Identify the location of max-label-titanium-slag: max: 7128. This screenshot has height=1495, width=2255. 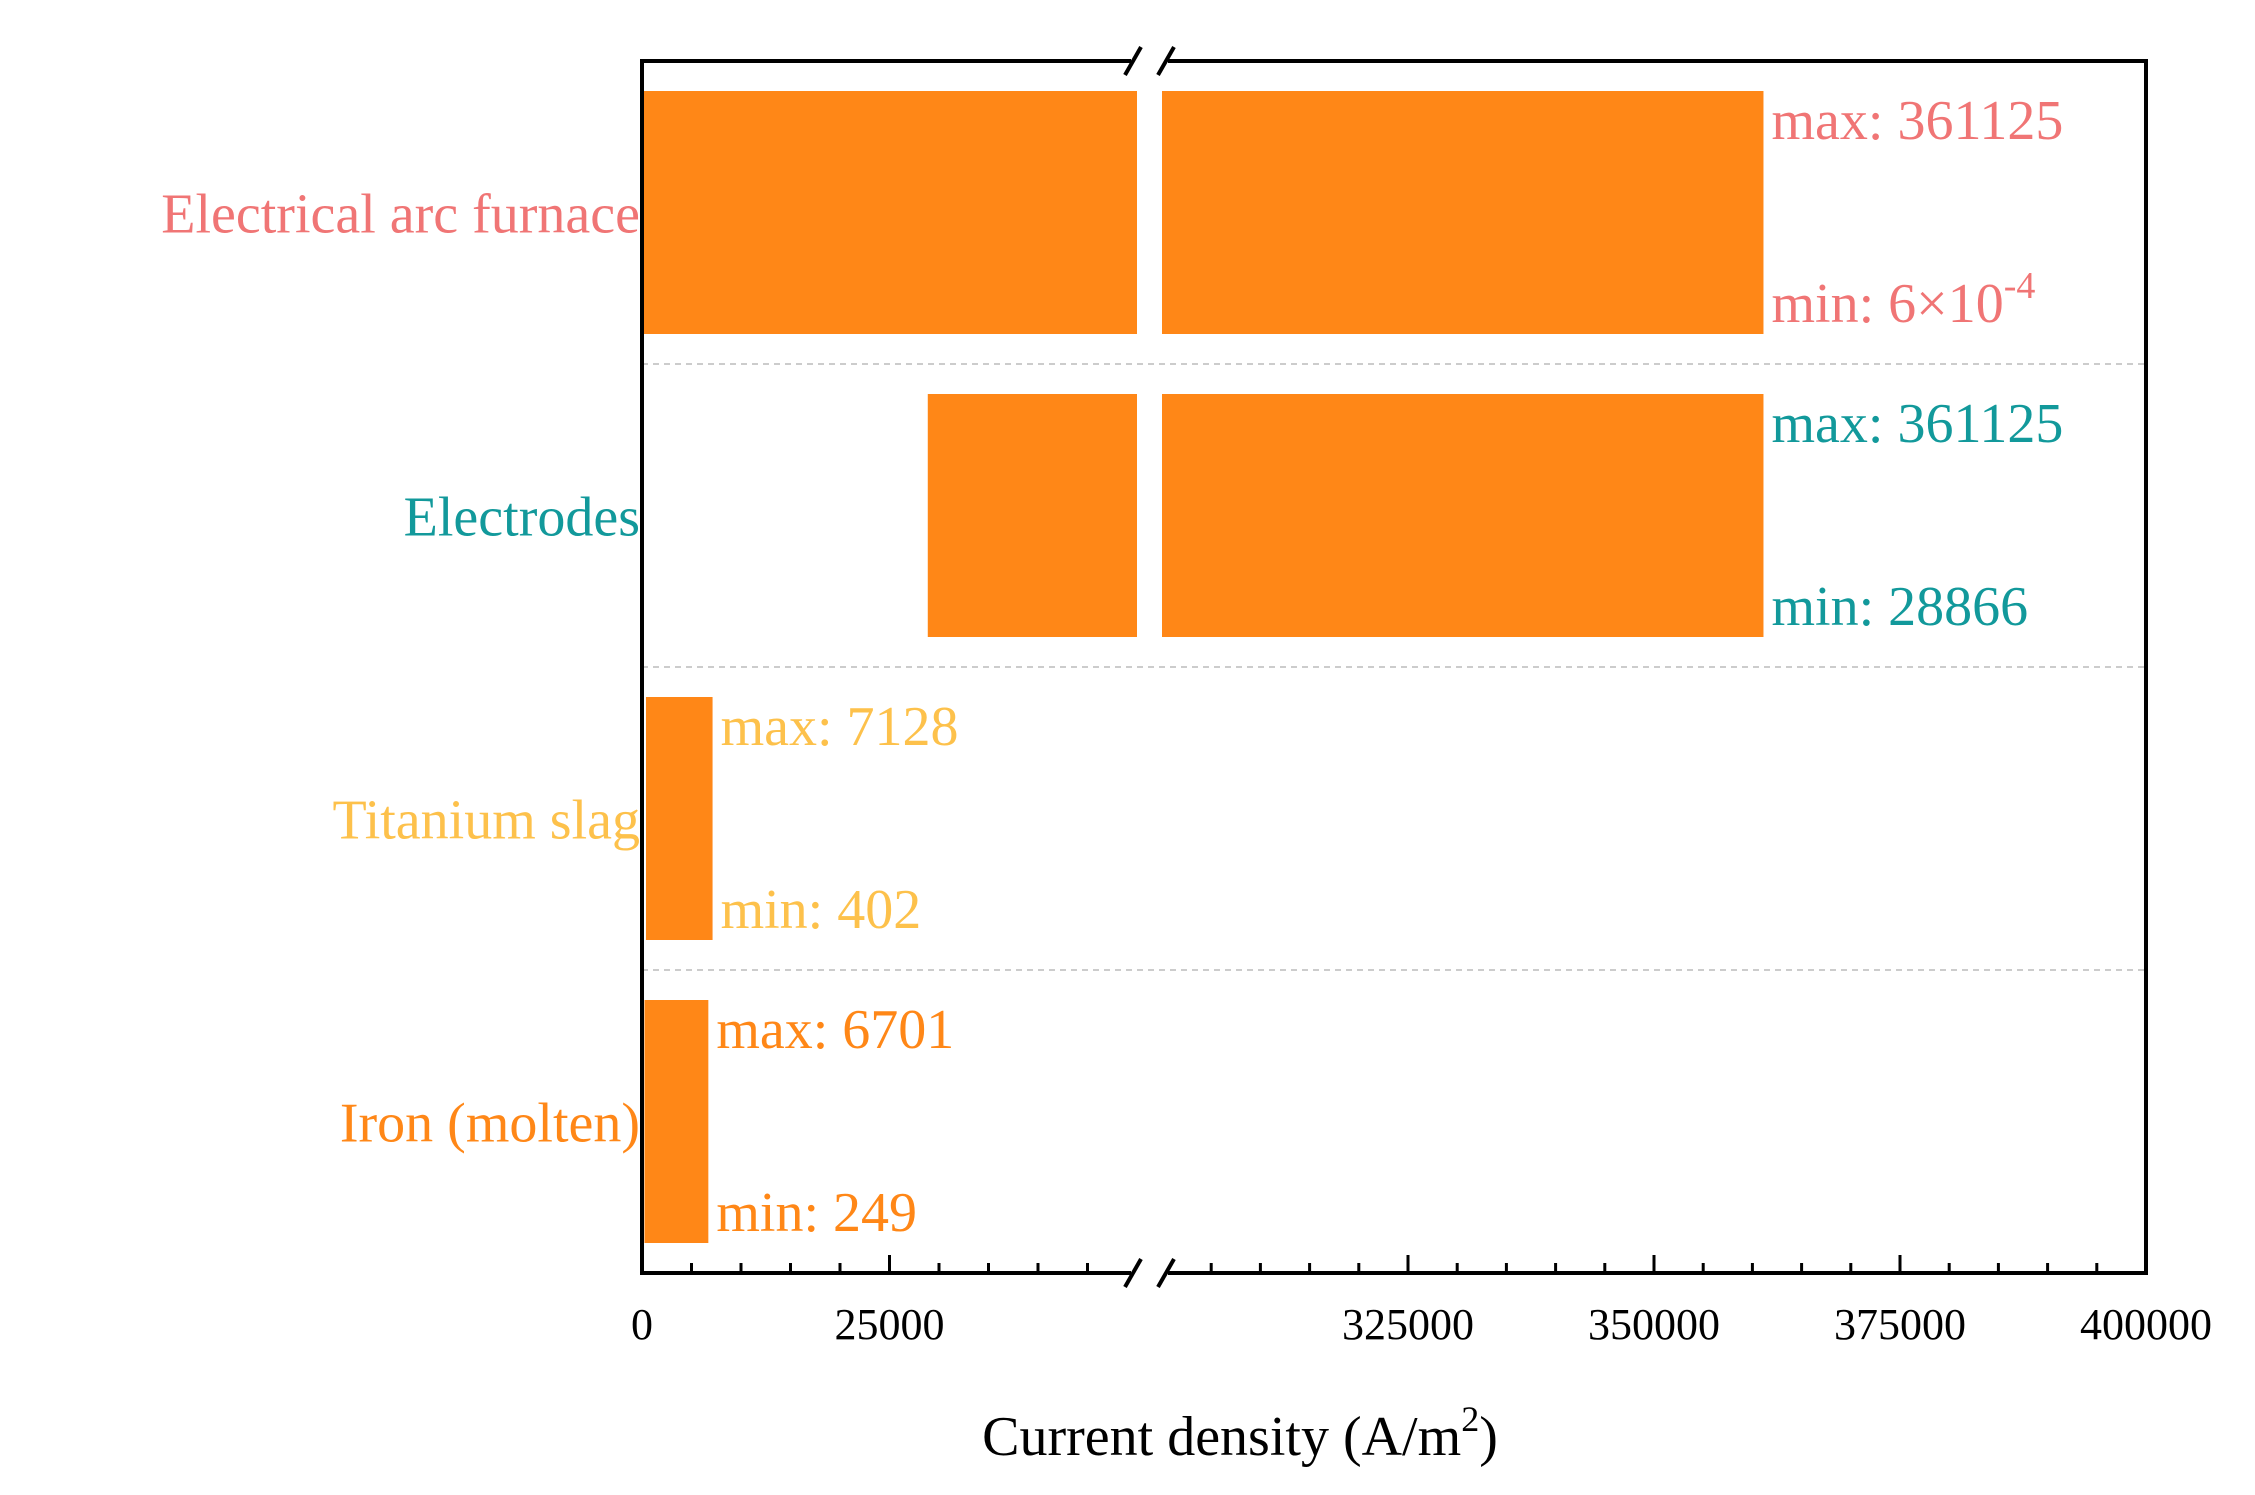
(840, 727).